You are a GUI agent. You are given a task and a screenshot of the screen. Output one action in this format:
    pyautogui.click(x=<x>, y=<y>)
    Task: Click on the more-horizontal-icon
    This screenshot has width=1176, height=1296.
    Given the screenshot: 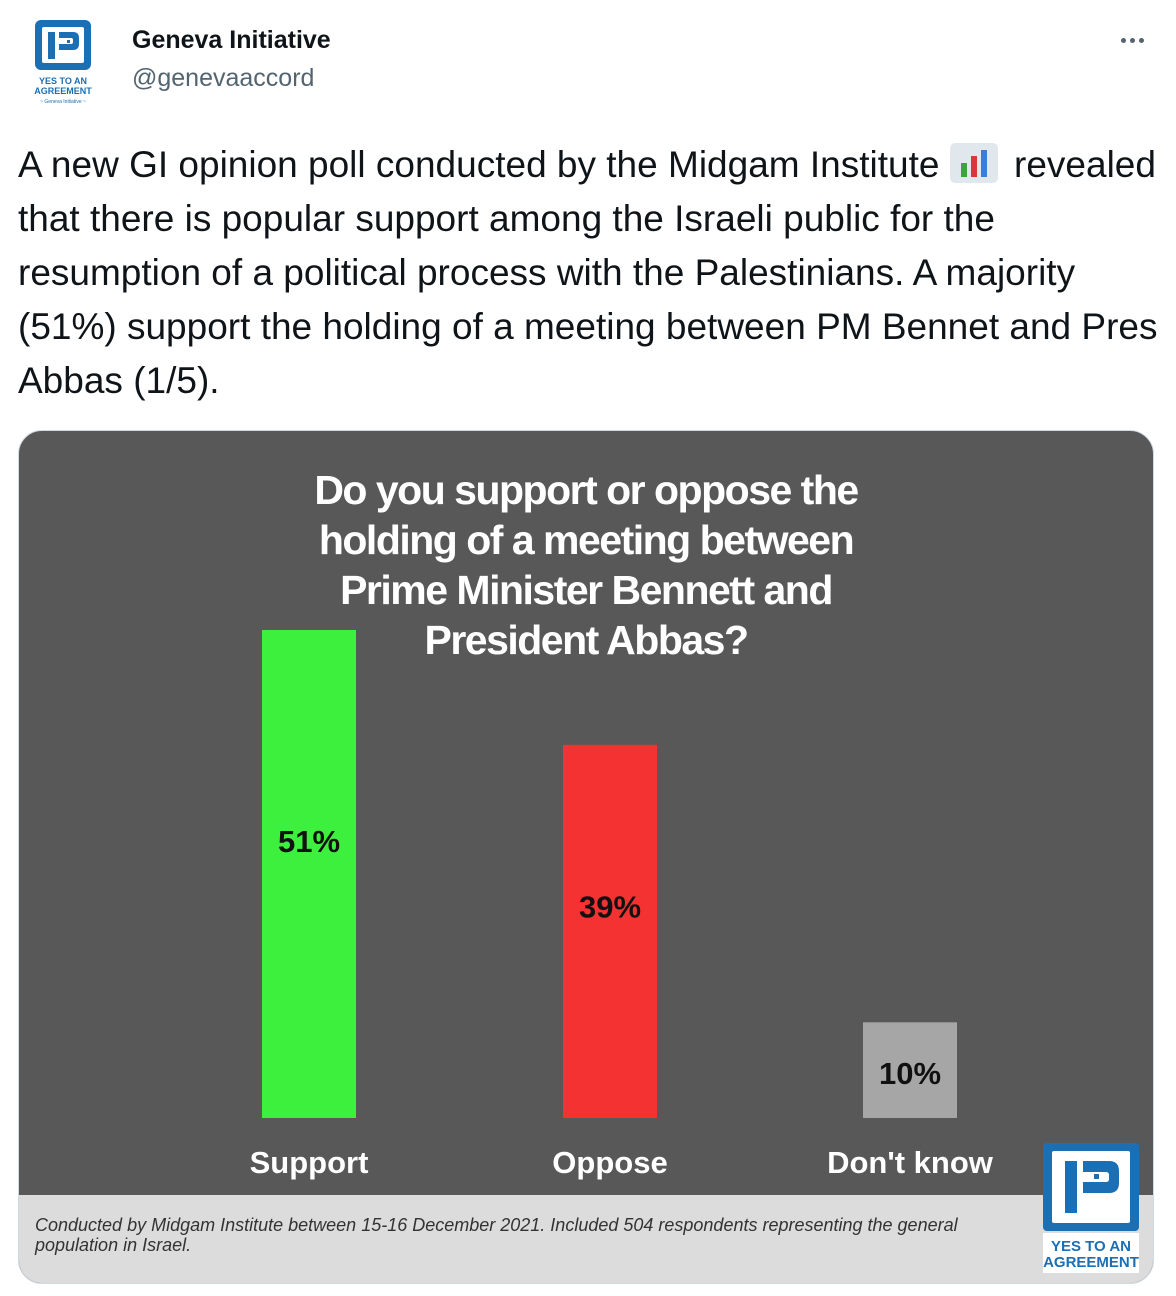 What is the action you would take?
    pyautogui.click(x=1132, y=40)
    